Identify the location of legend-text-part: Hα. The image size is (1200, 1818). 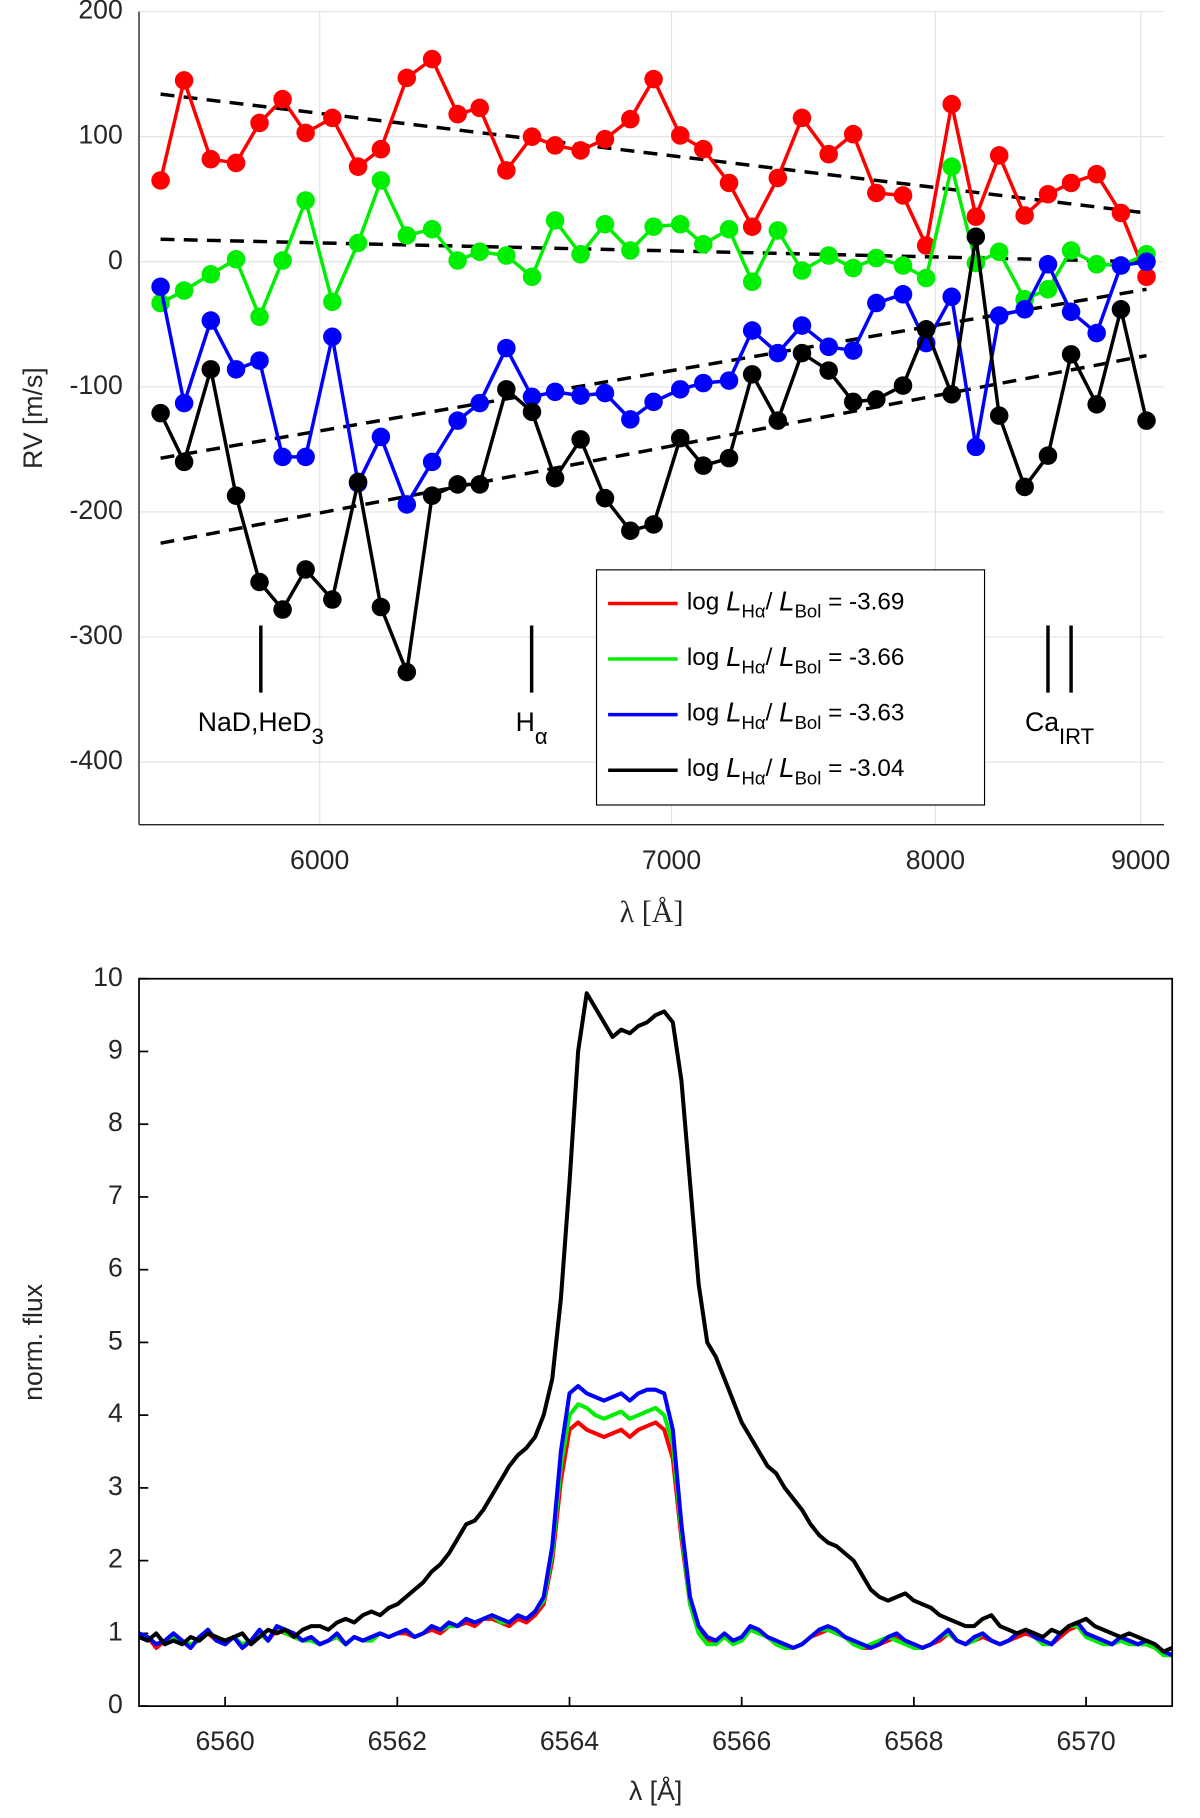
(754, 611).